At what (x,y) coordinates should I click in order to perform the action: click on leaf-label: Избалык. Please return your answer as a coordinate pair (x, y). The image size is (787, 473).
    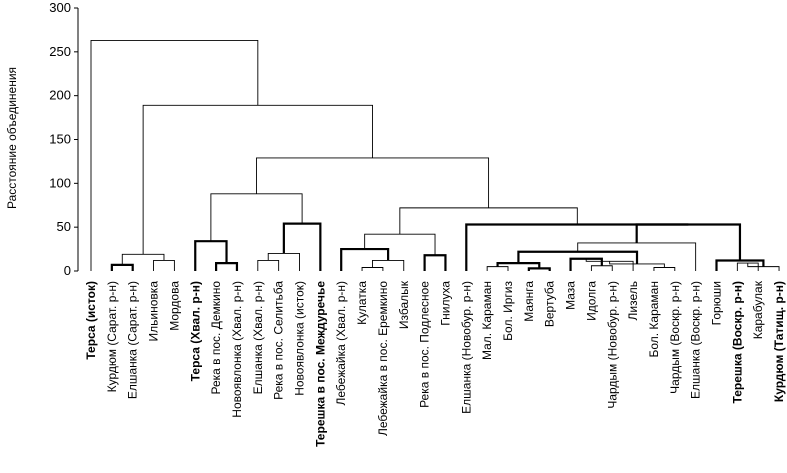
    Looking at the image, I should click on (404, 304).